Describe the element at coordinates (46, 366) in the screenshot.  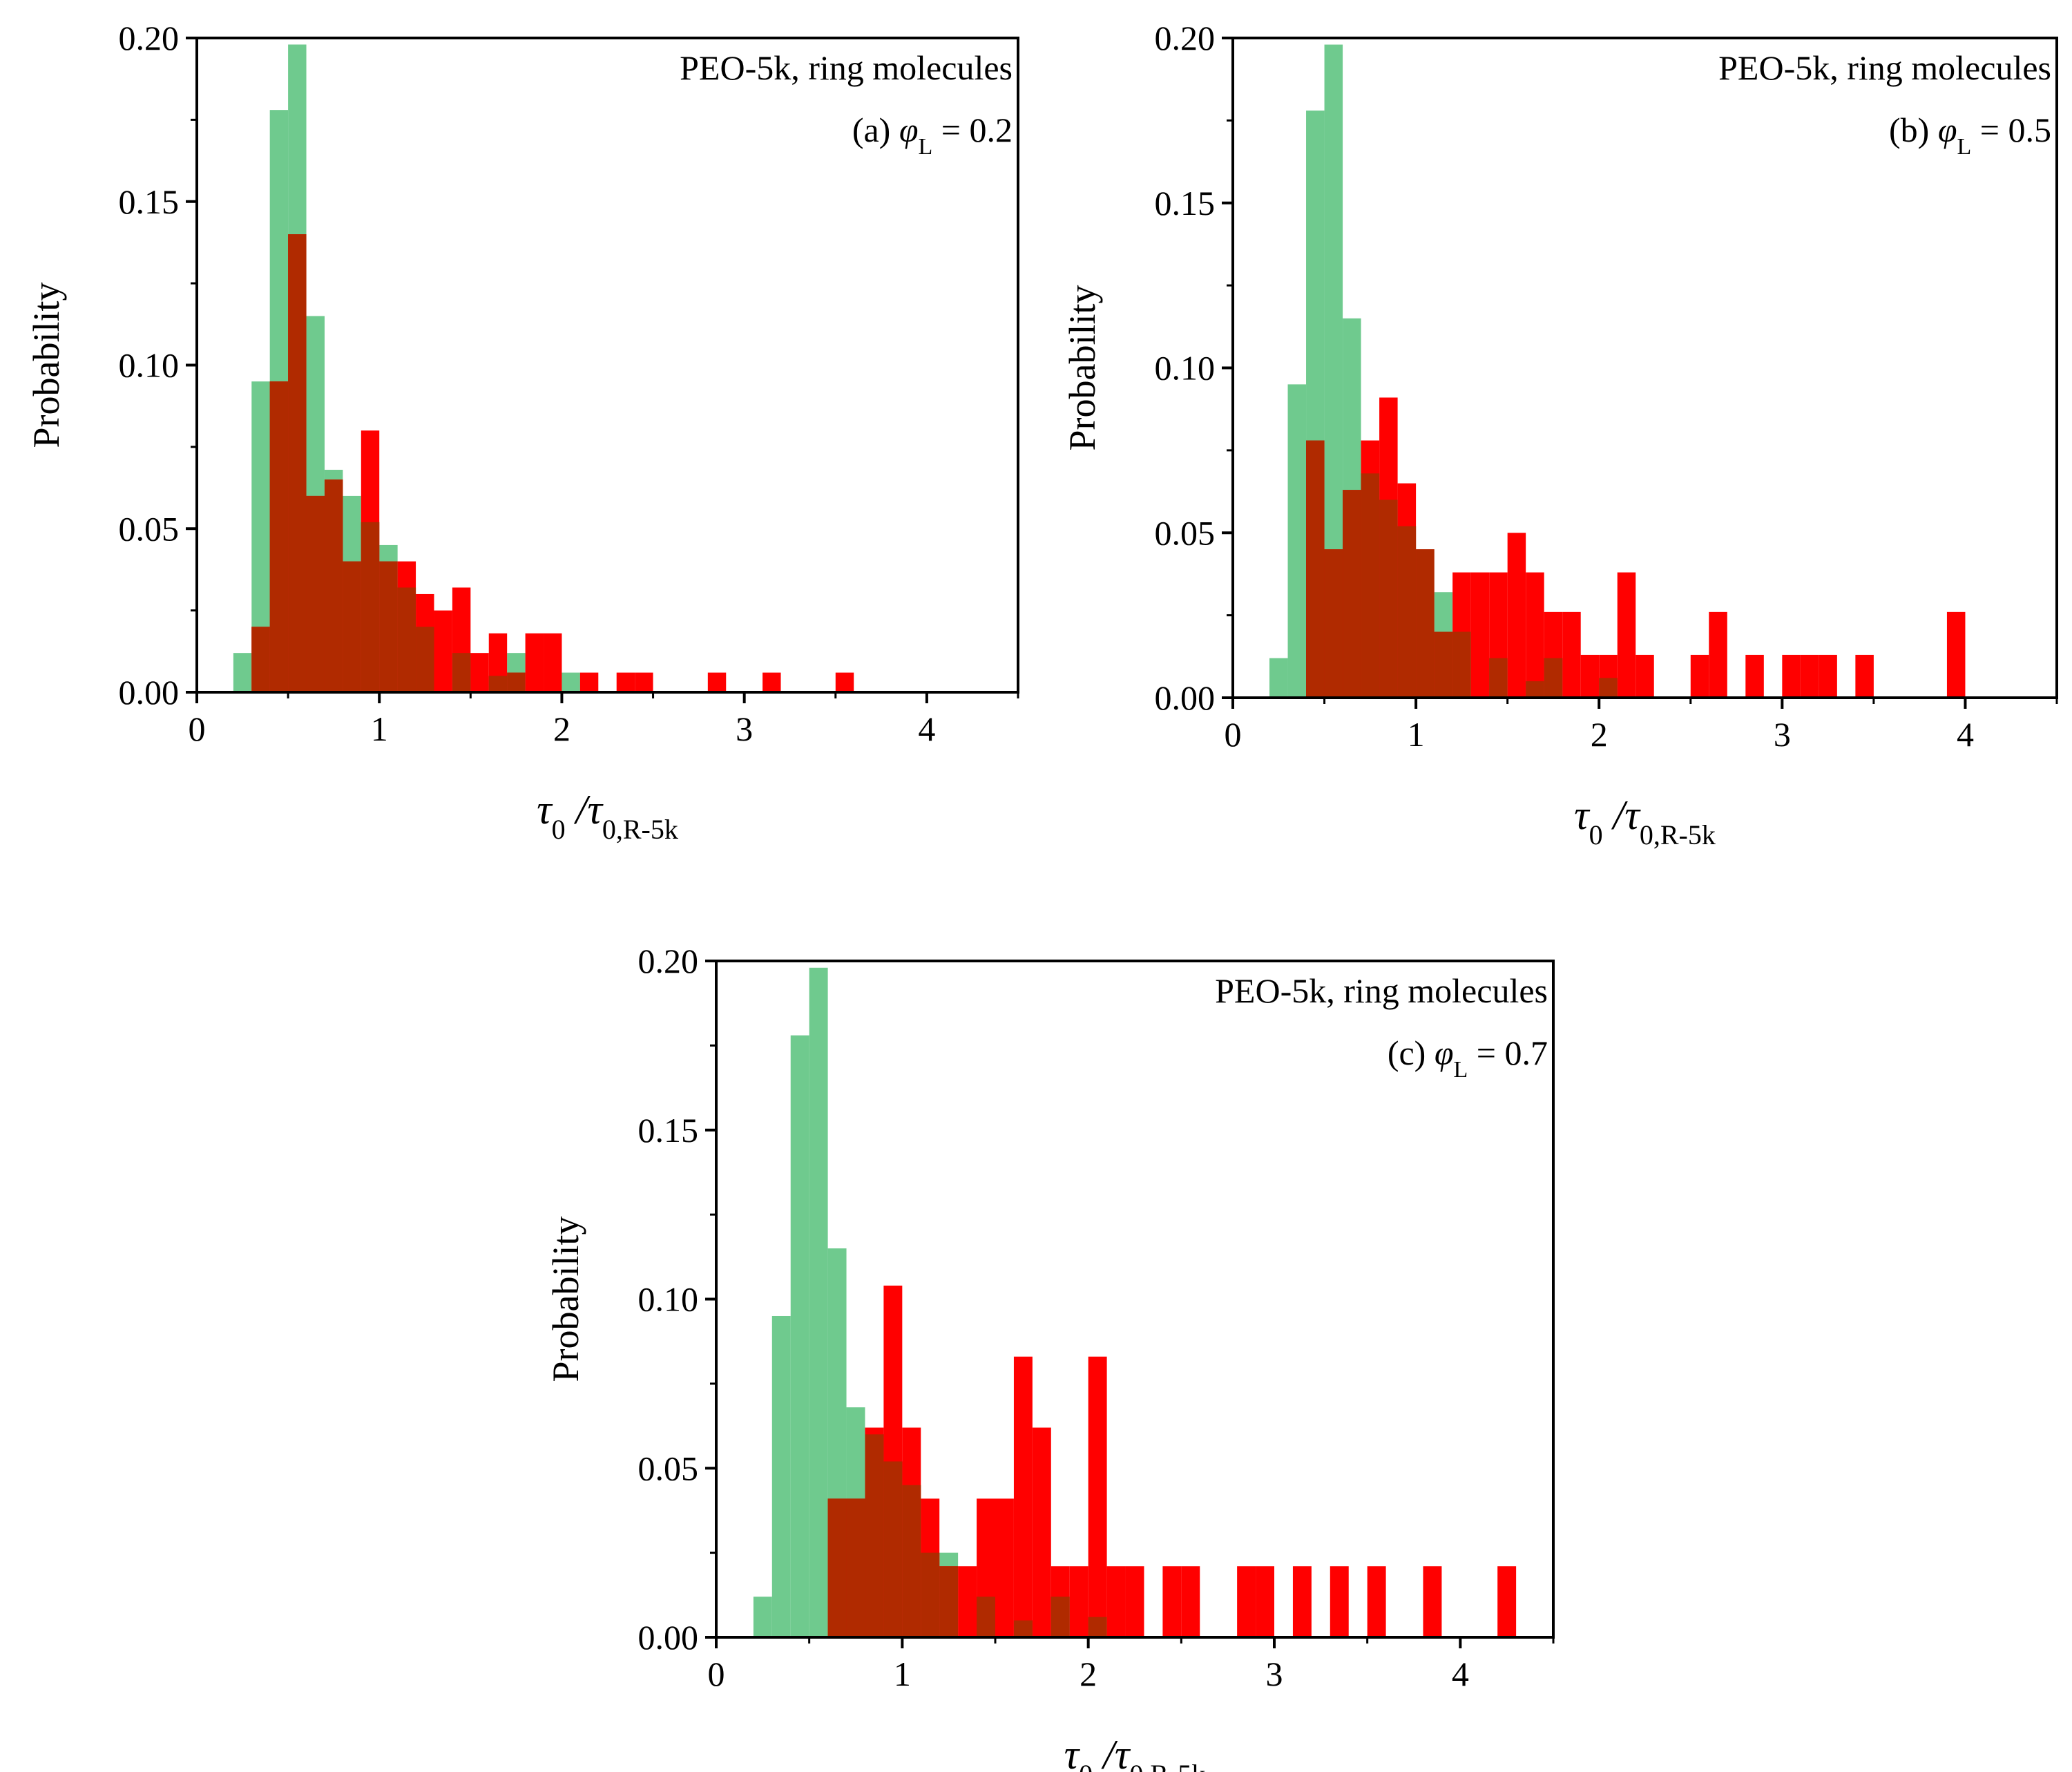
I see `y-axis-label: Probability` at that location.